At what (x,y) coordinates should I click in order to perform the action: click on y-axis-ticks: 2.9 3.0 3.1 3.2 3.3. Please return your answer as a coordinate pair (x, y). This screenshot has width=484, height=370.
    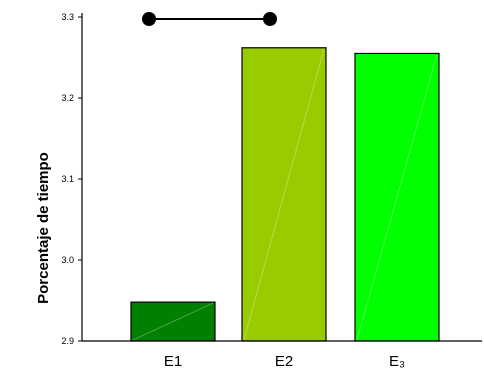
    Looking at the image, I should click on (71, 179).